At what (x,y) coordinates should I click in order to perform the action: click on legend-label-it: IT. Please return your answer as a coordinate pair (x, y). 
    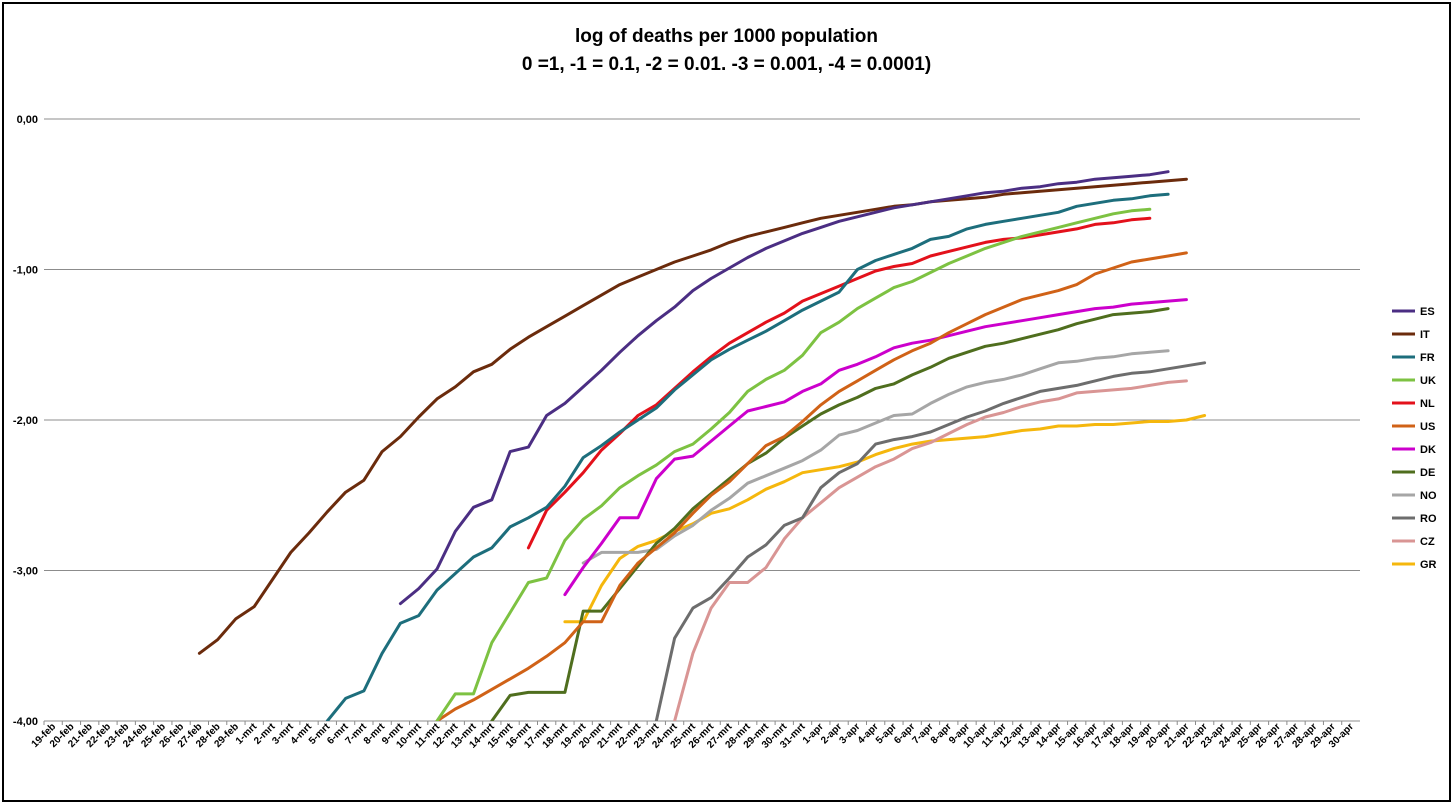
    Looking at the image, I should click on (1425, 335).